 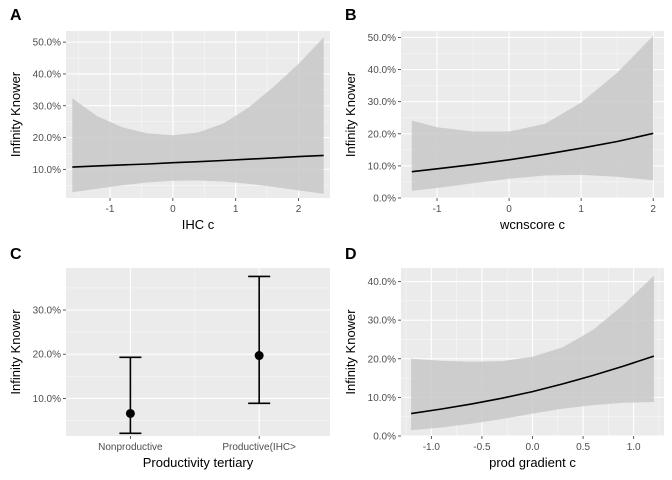 What do you see at coordinates (259, 447) in the screenshot?
I see `x-tick-label: Productive(IHC>` at bounding box center [259, 447].